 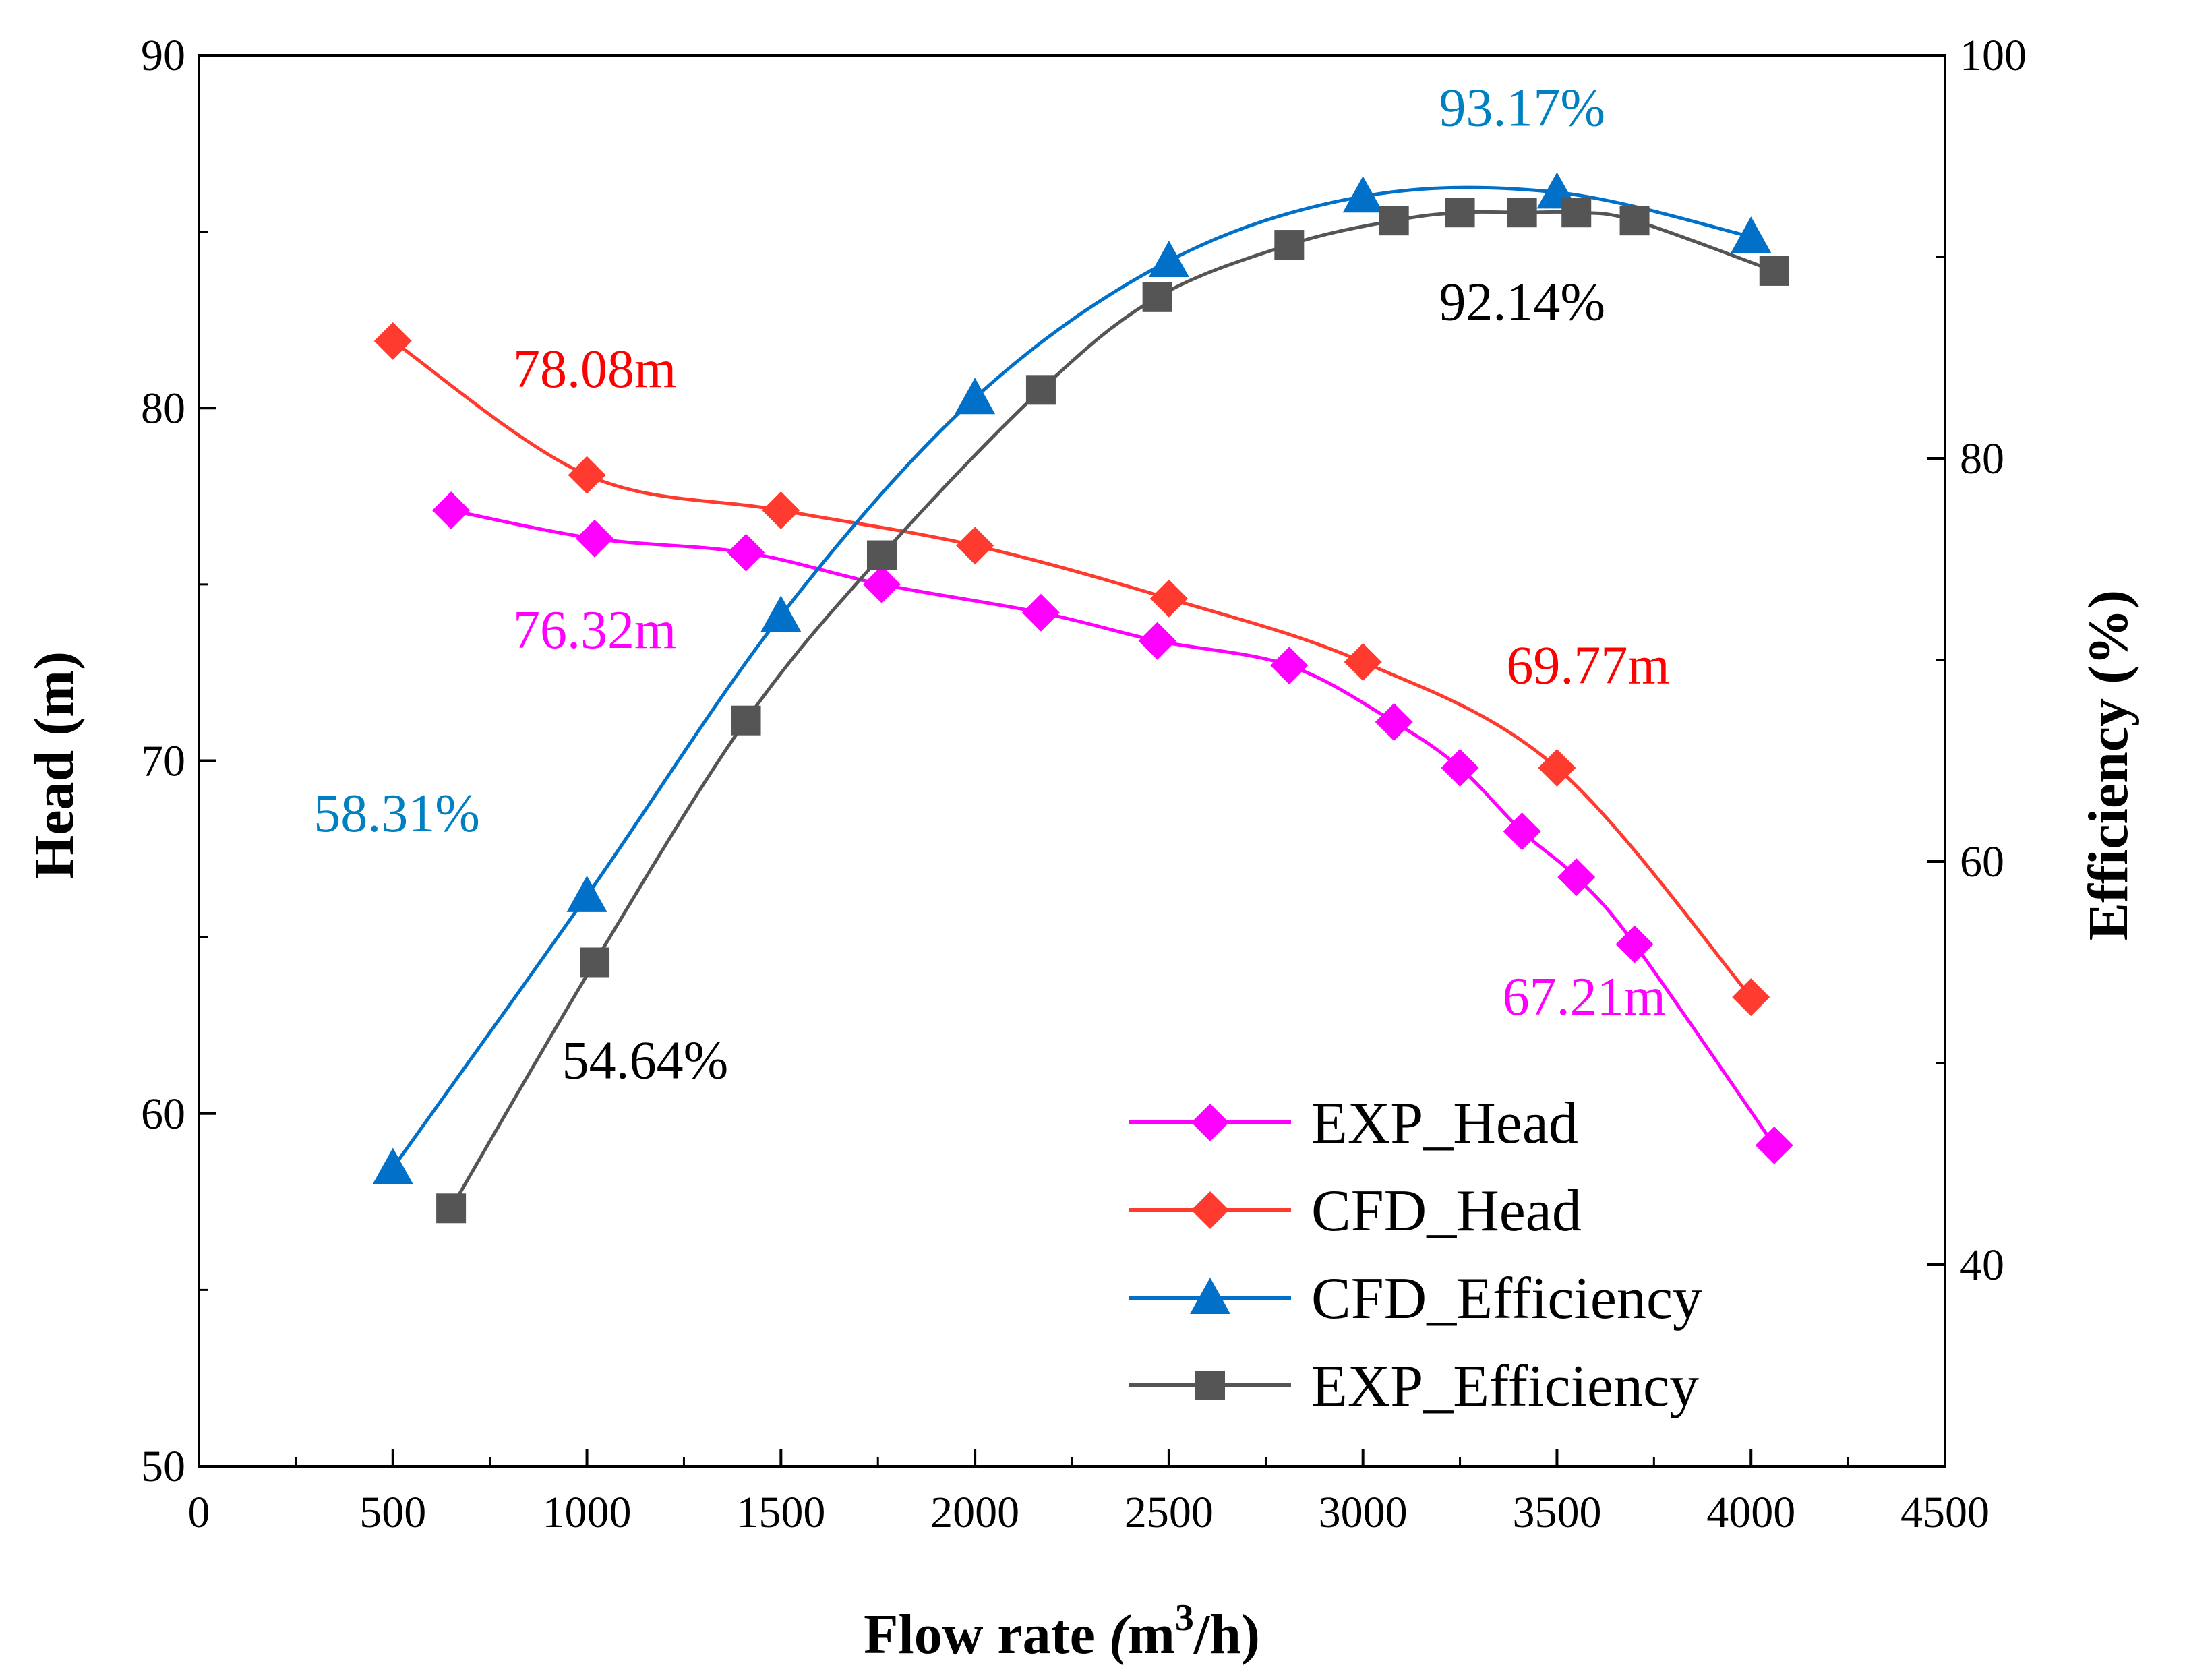 I want to click on y-axis-left-title: Head (m), so click(x=54, y=765).